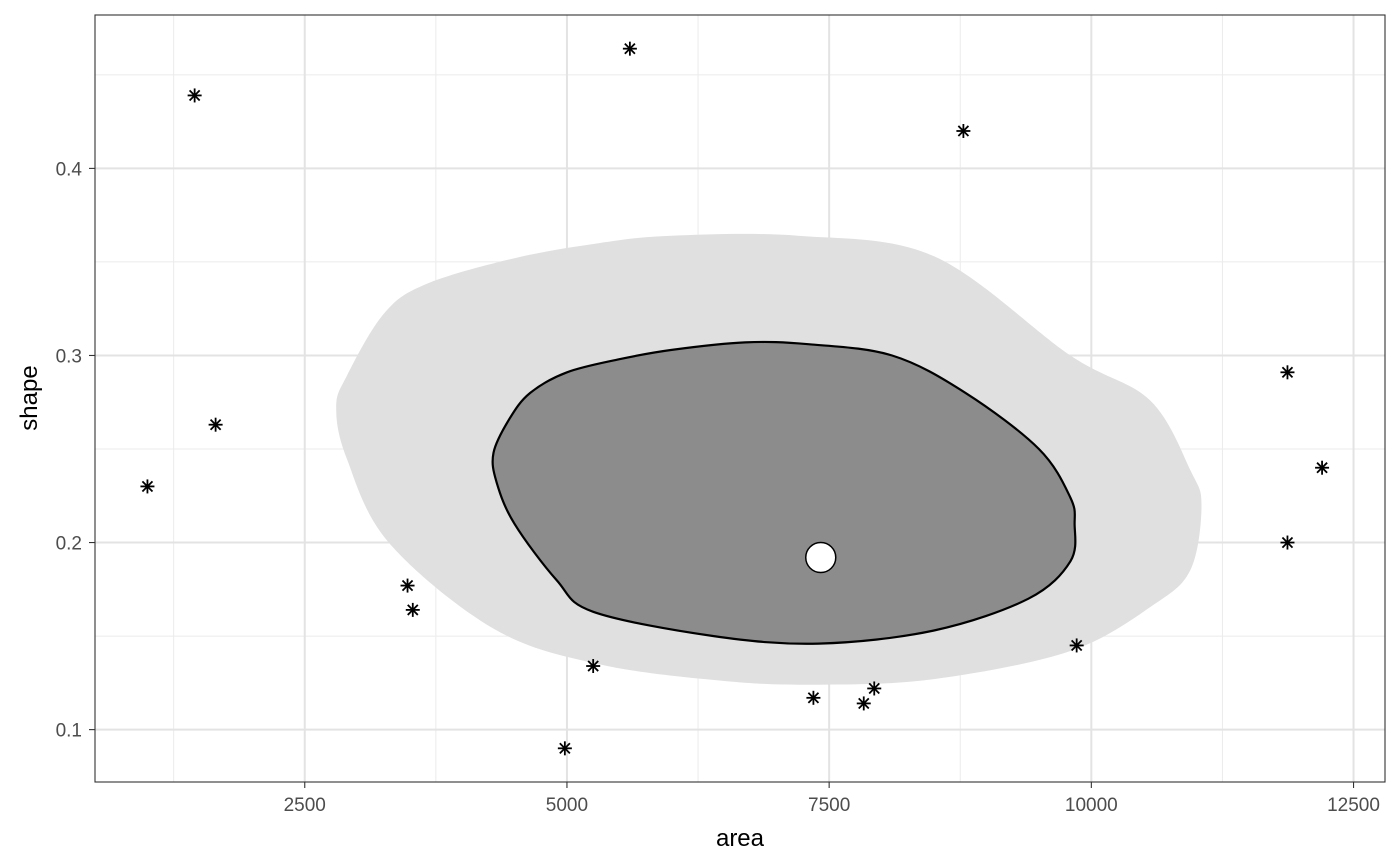  What do you see at coordinates (69, 356) in the screenshot?
I see `y-tick-label: 0.3` at bounding box center [69, 356].